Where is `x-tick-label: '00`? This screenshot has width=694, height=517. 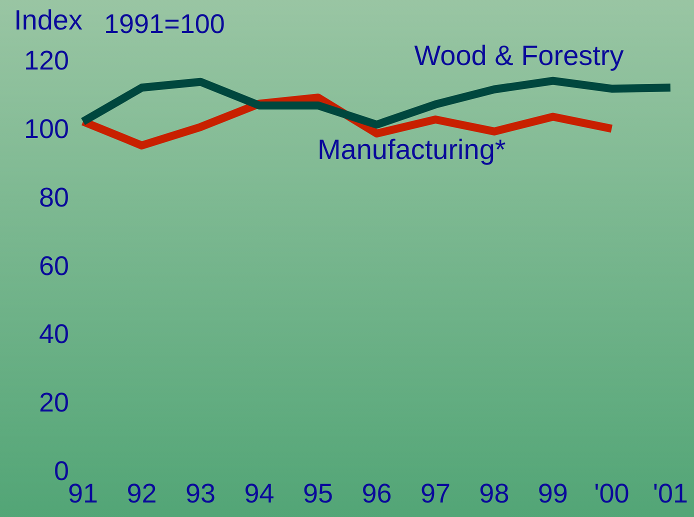 x-tick-label: '00 is located at coordinates (612, 493).